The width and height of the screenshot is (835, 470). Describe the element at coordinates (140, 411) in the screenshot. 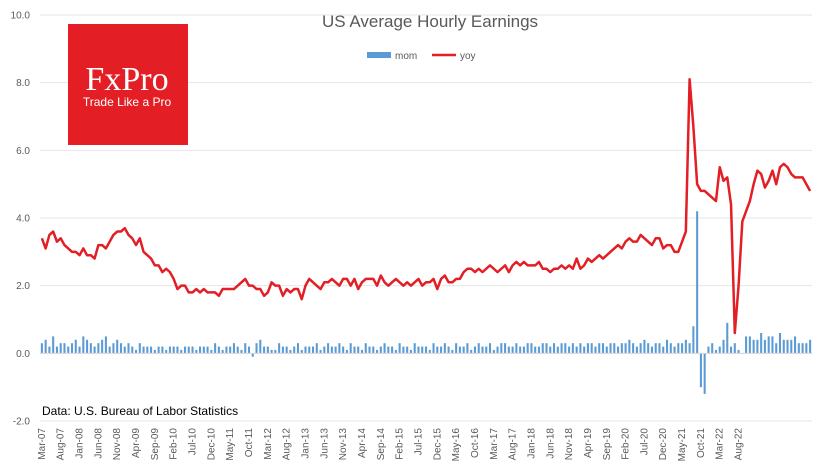

I see `source-note: Data: U.S. Bureau of Labor Statistics` at that location.